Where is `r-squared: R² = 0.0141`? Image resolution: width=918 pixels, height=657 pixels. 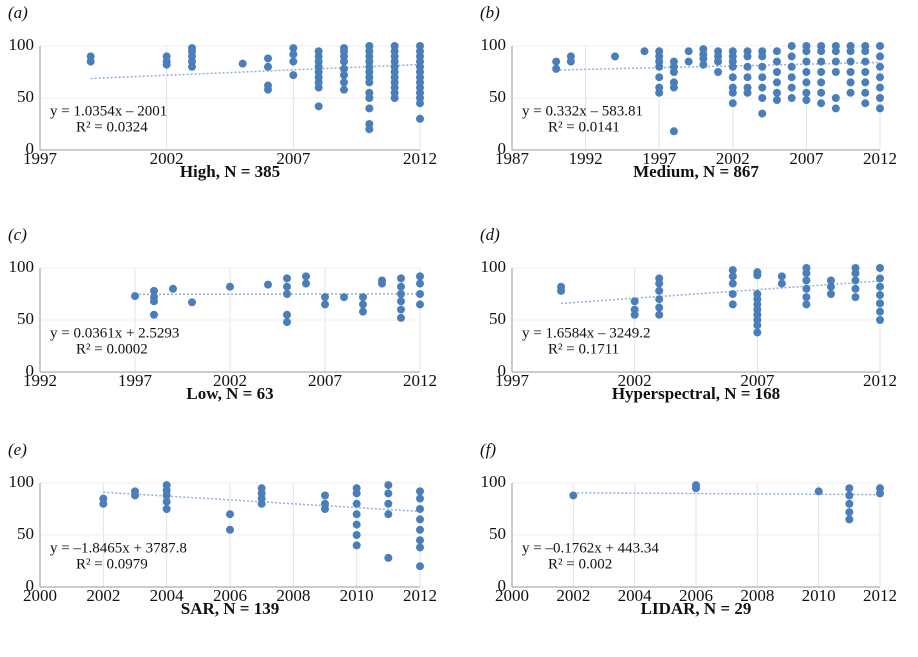
r-squared: R² = 0.0141 is located at coordinates (584, 127).